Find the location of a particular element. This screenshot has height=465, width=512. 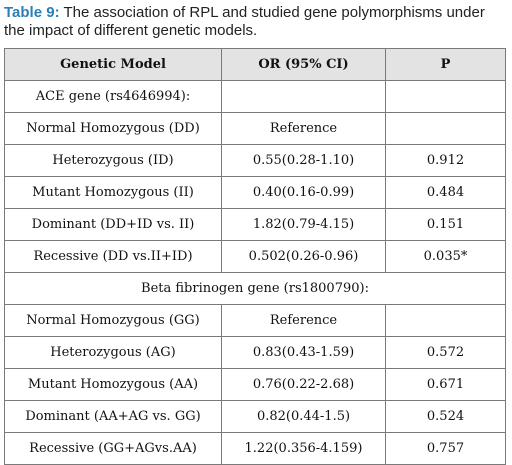

header-genetic-model: Genetic Model is located at coordinates (113, 64).